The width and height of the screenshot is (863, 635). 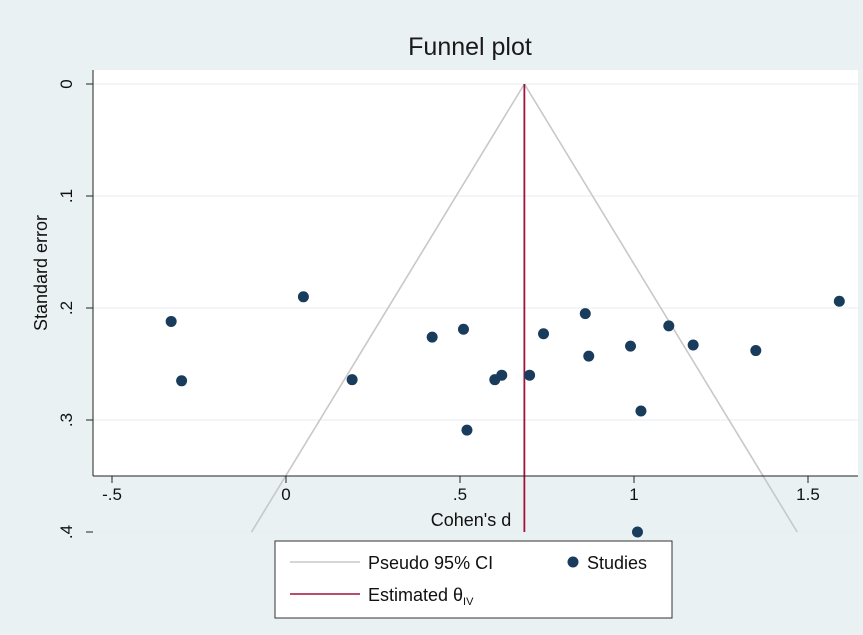 What do you see at coordinates (66, 420) in the screenshot?
I see `y-tick-label: .3` at bounding box center [66, 420].